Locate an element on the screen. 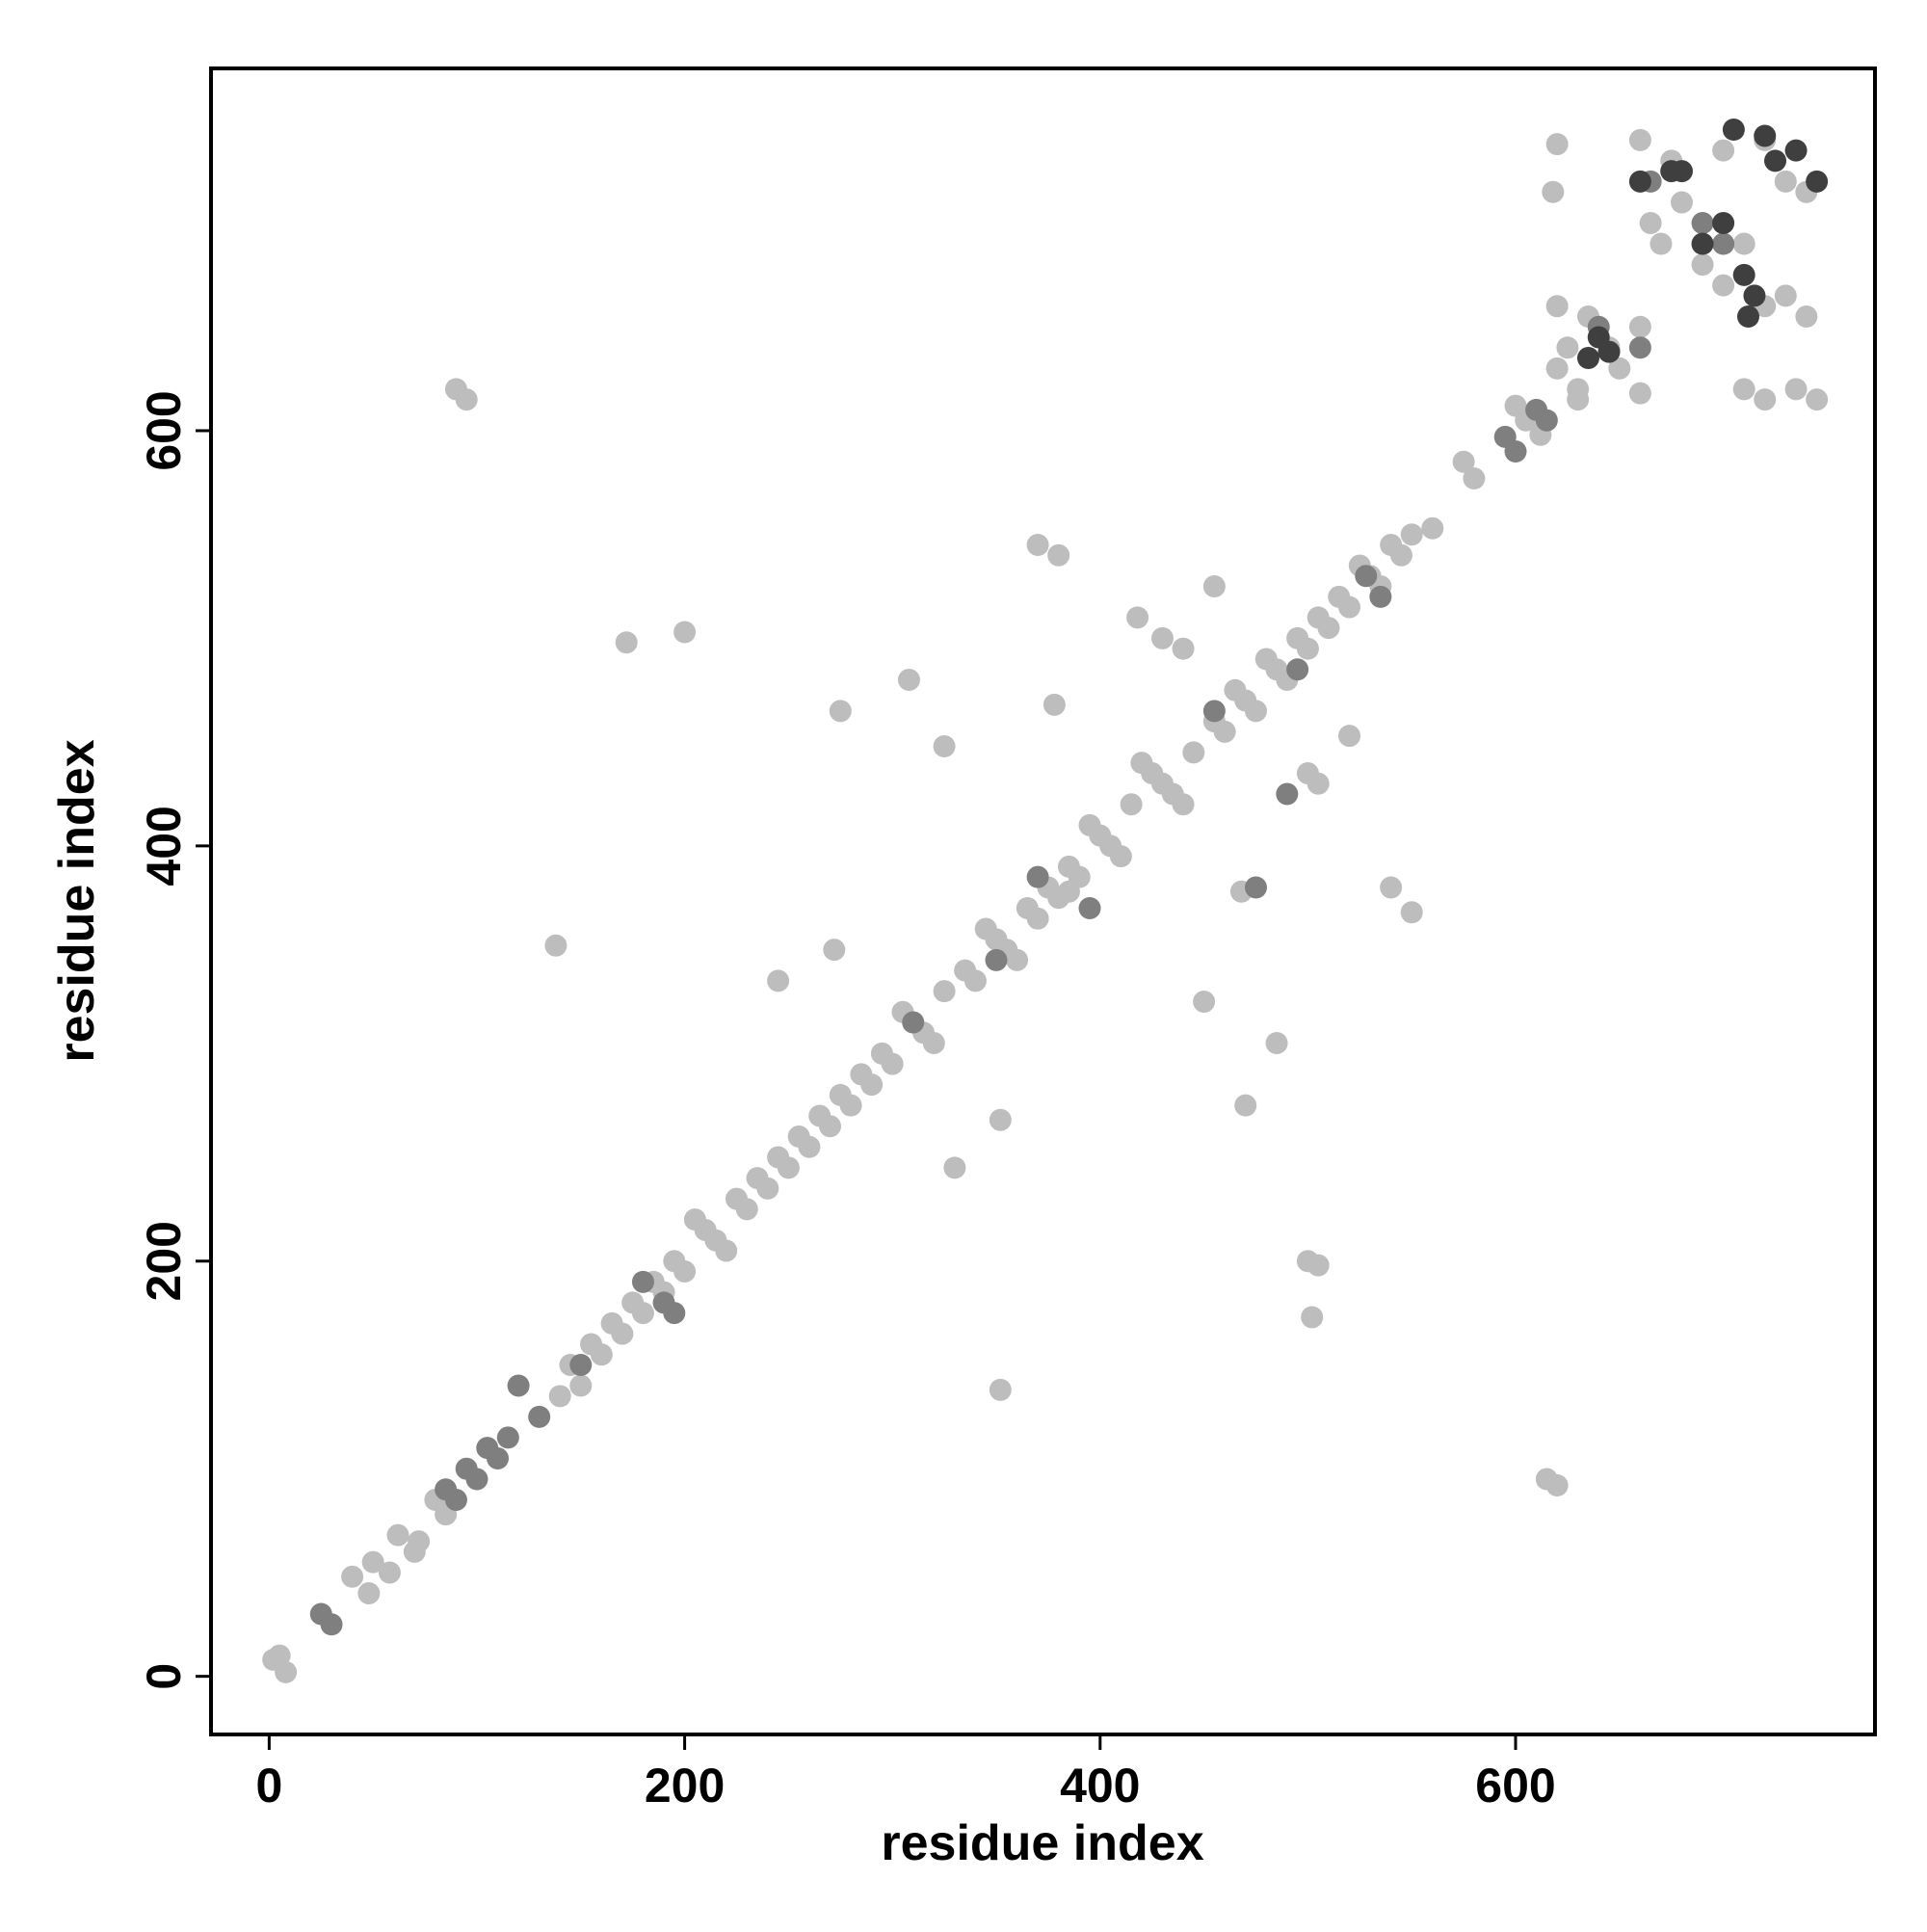  y-axis-title: residue index is located at coordinates (77, 900).